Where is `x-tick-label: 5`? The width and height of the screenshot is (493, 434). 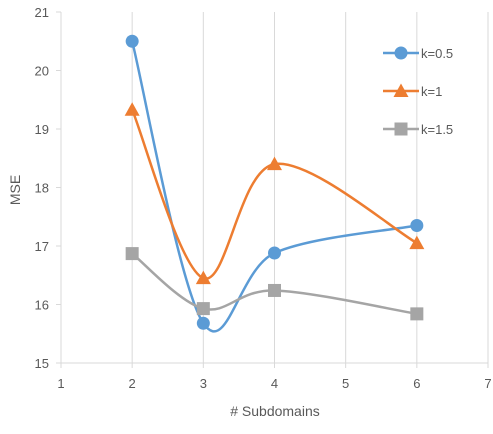 x-tick-label: 5 is located at coordinates (345, 383).